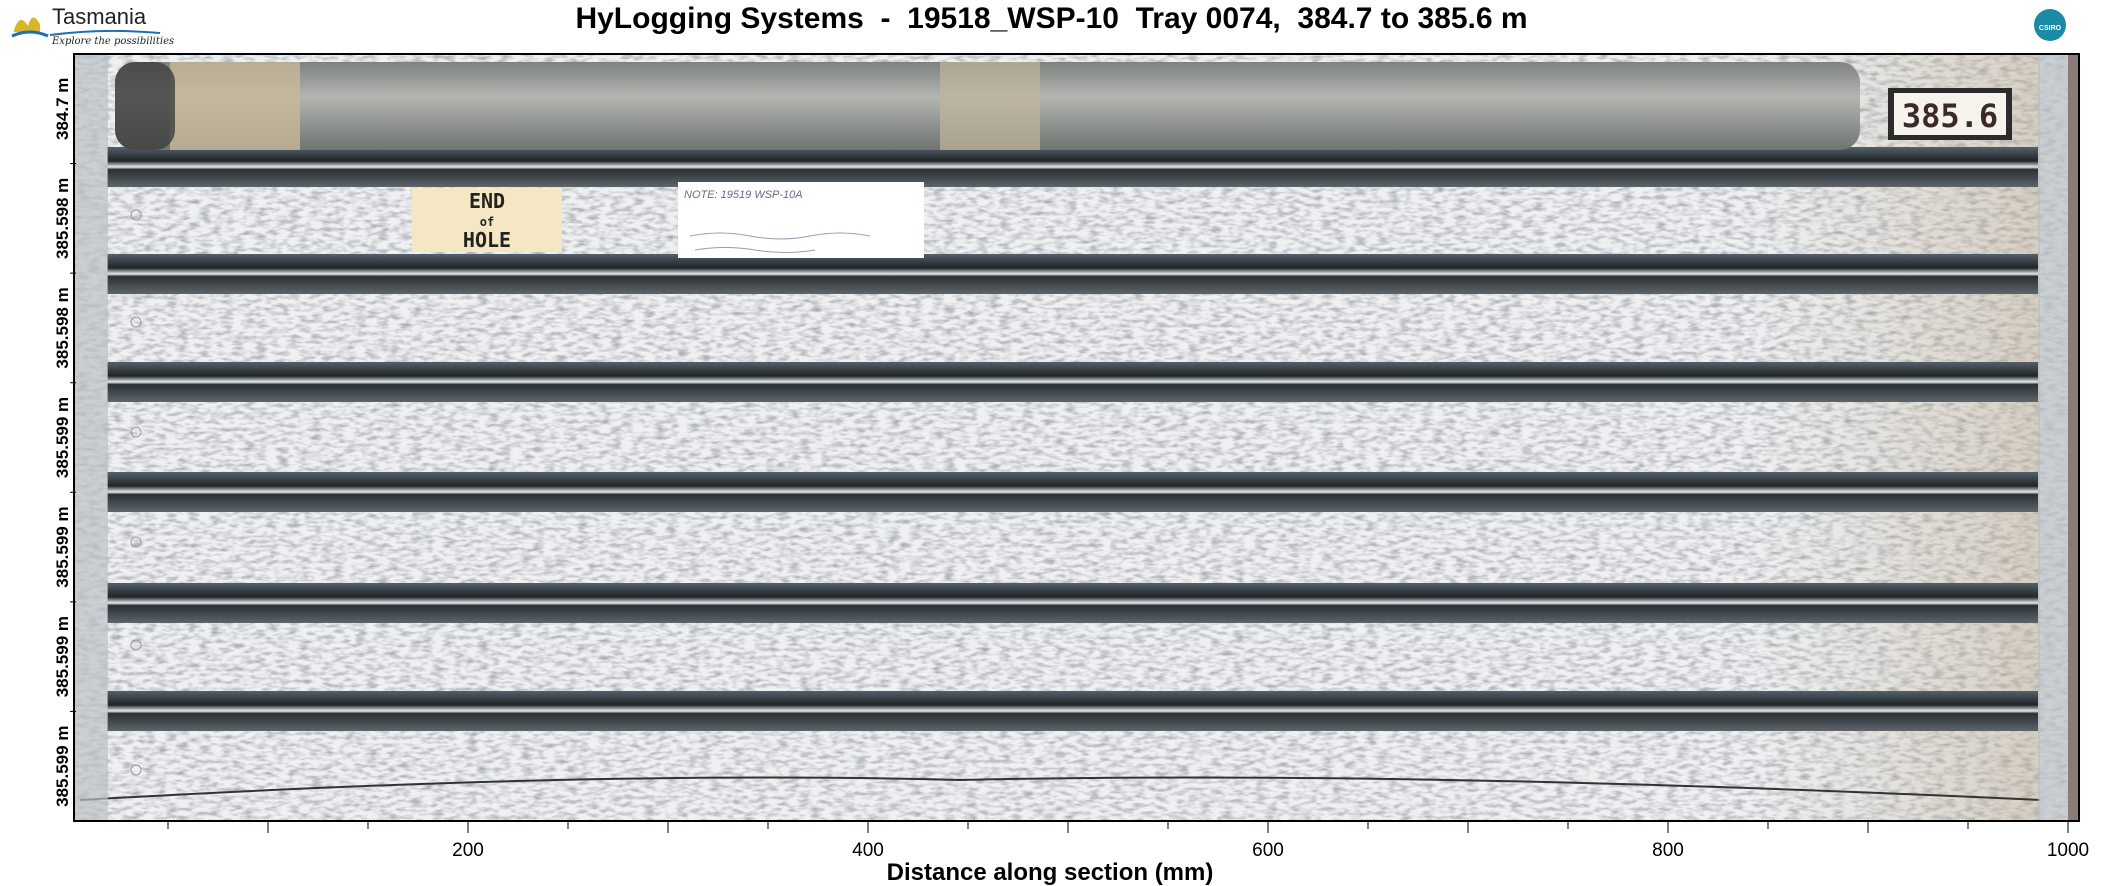 This screenshot has width=2103, height=886. Describe the element at coordinates (2050, 25) in the screenshot. I see `csiro-logo: CSIRO` at that location.